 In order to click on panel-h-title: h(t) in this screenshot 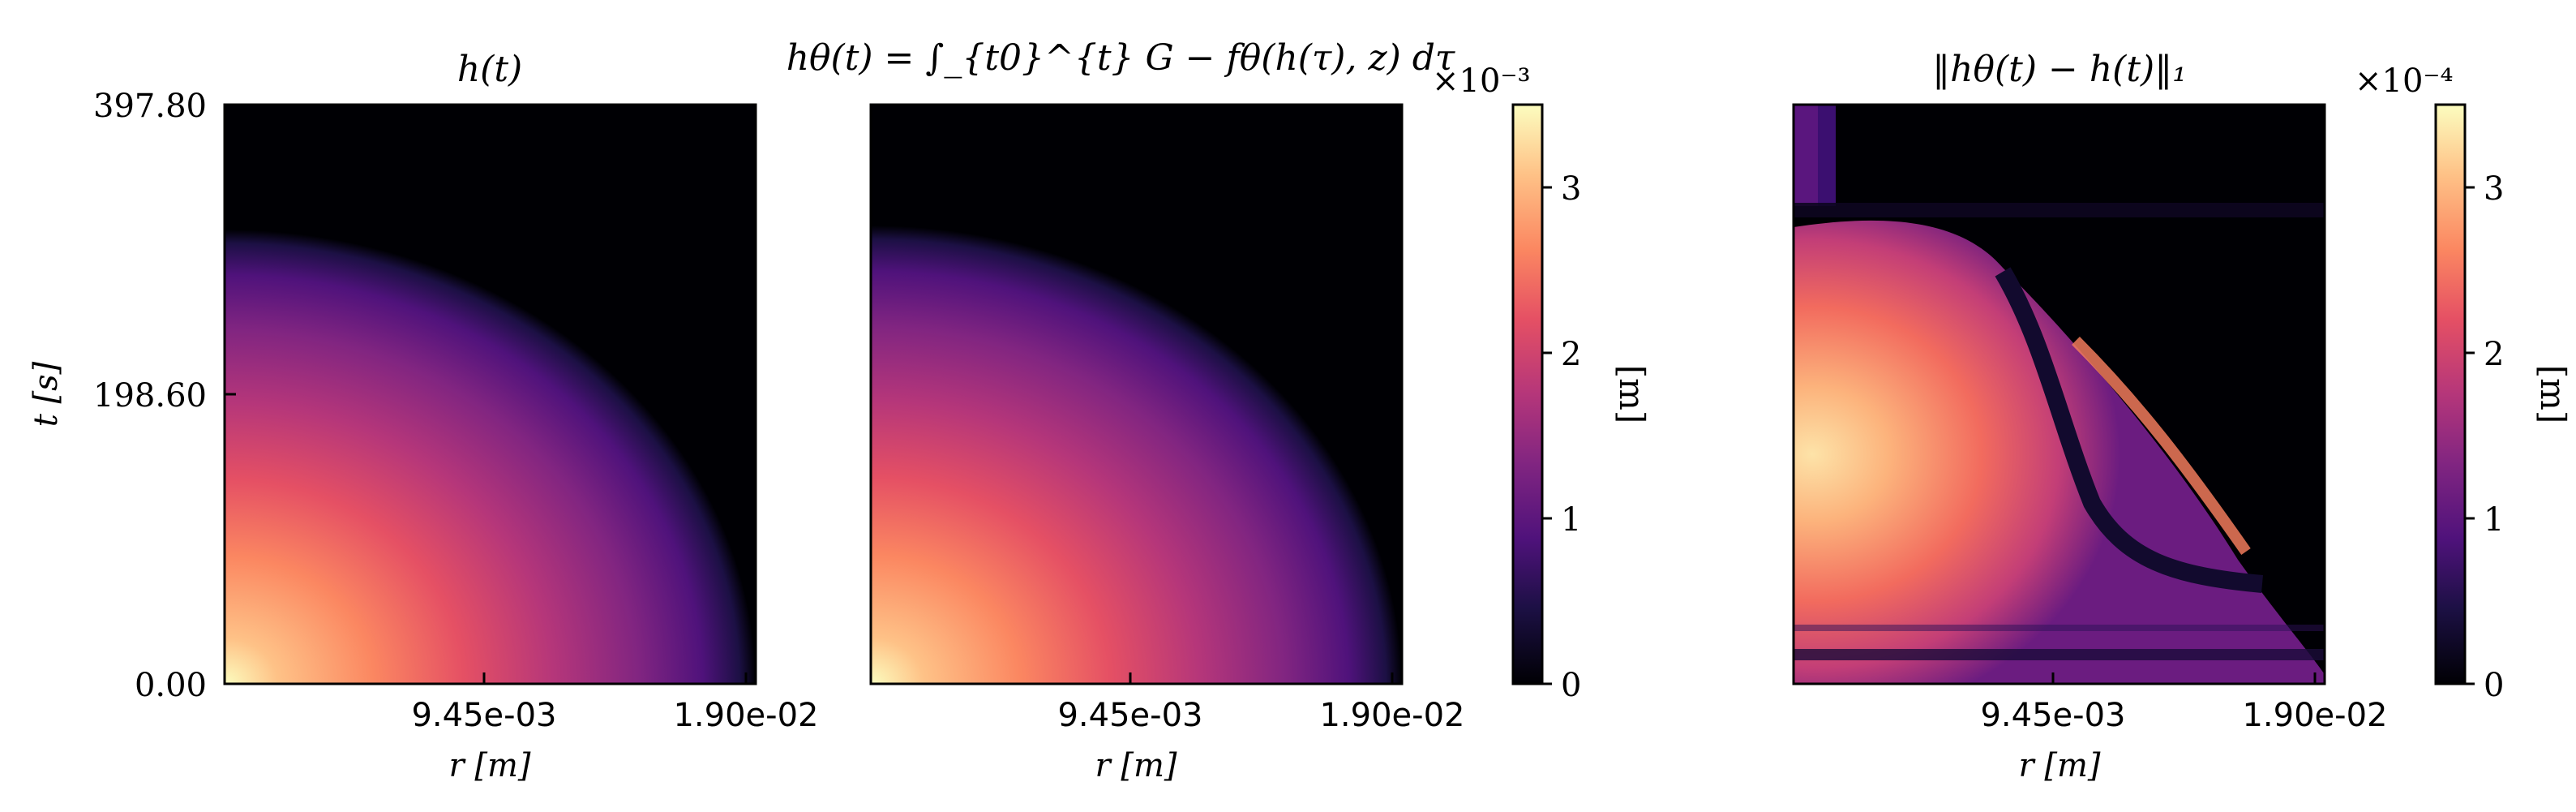, I will do `click(489, 69)`.